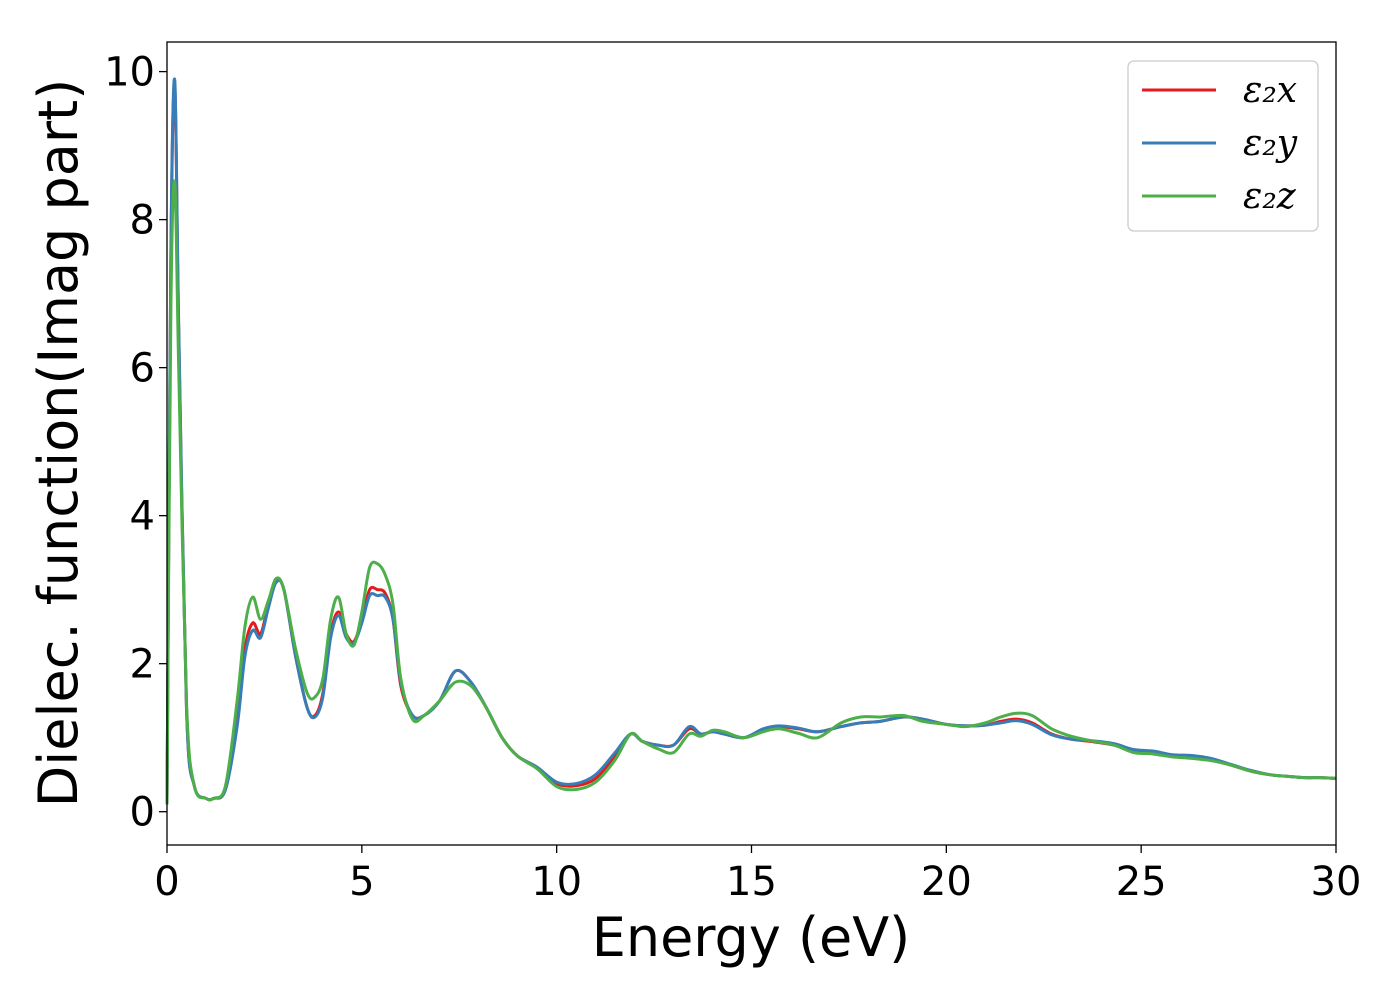  I want to click on x-tick-label: 15, so click(751, 882).